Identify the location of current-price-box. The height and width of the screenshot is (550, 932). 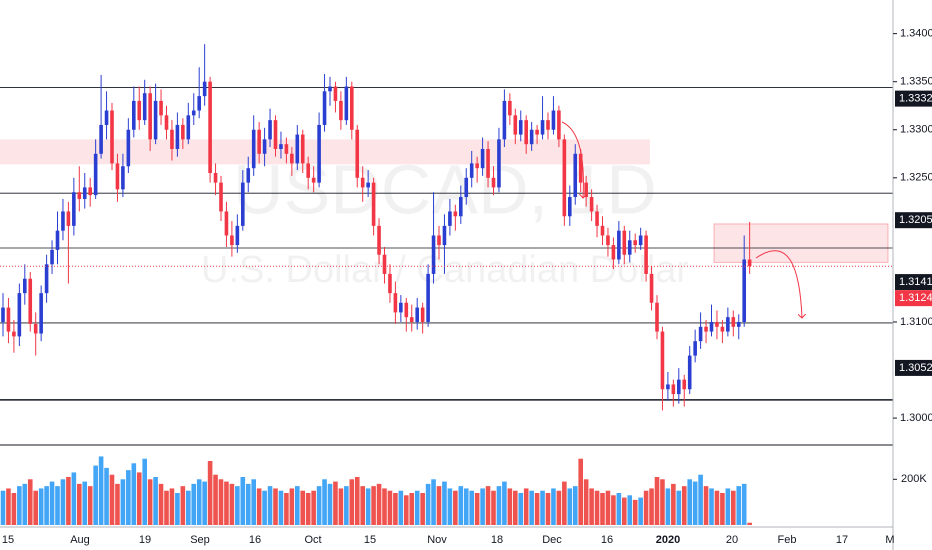
(913, 298).